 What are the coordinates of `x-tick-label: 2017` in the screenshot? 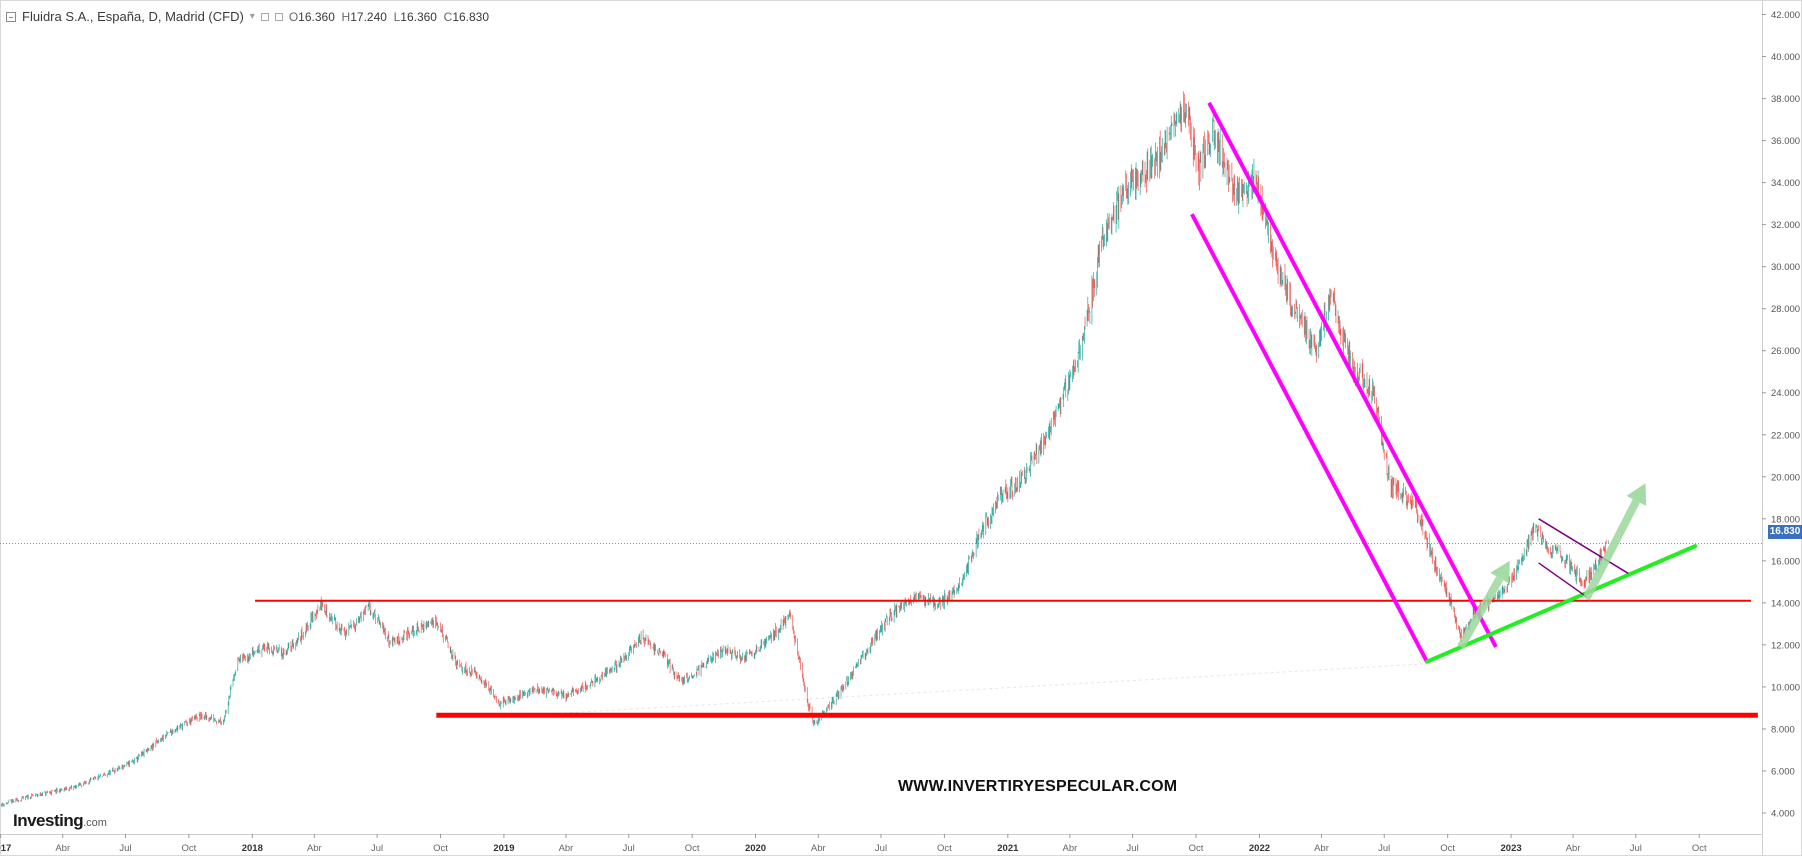 It's located at (5, 848).